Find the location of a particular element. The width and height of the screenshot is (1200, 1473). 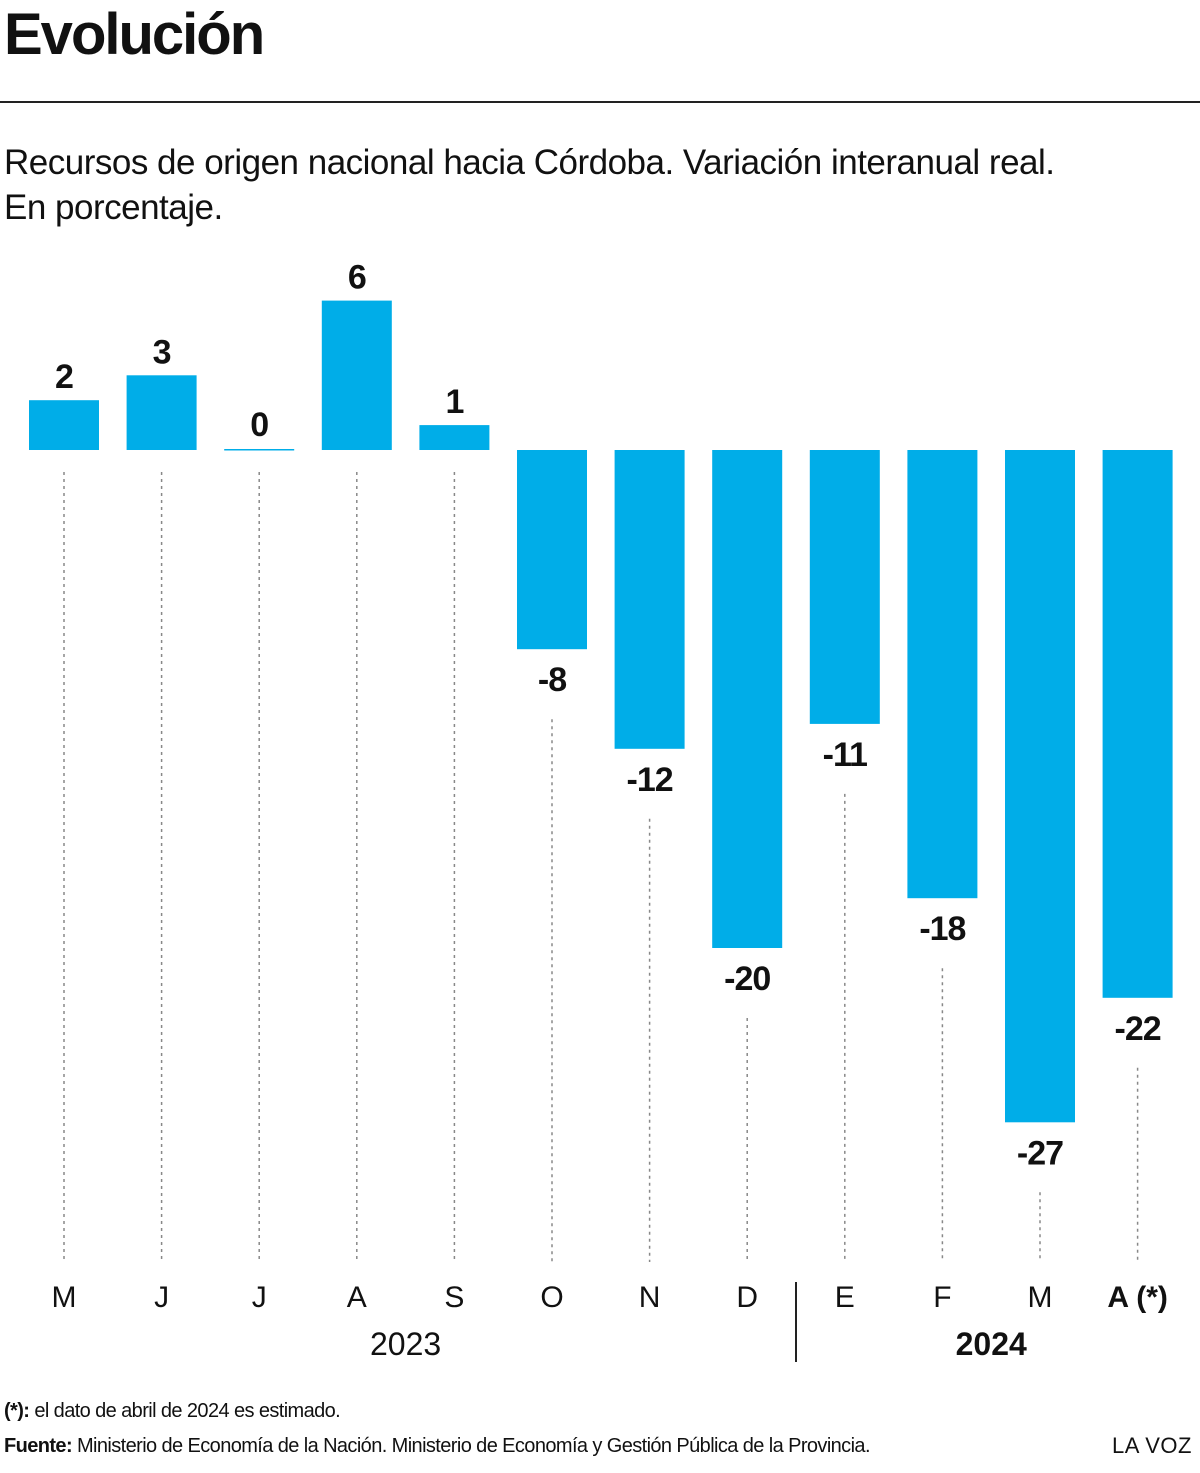

chart-title: Evolución is located at coordinates (134, 34).